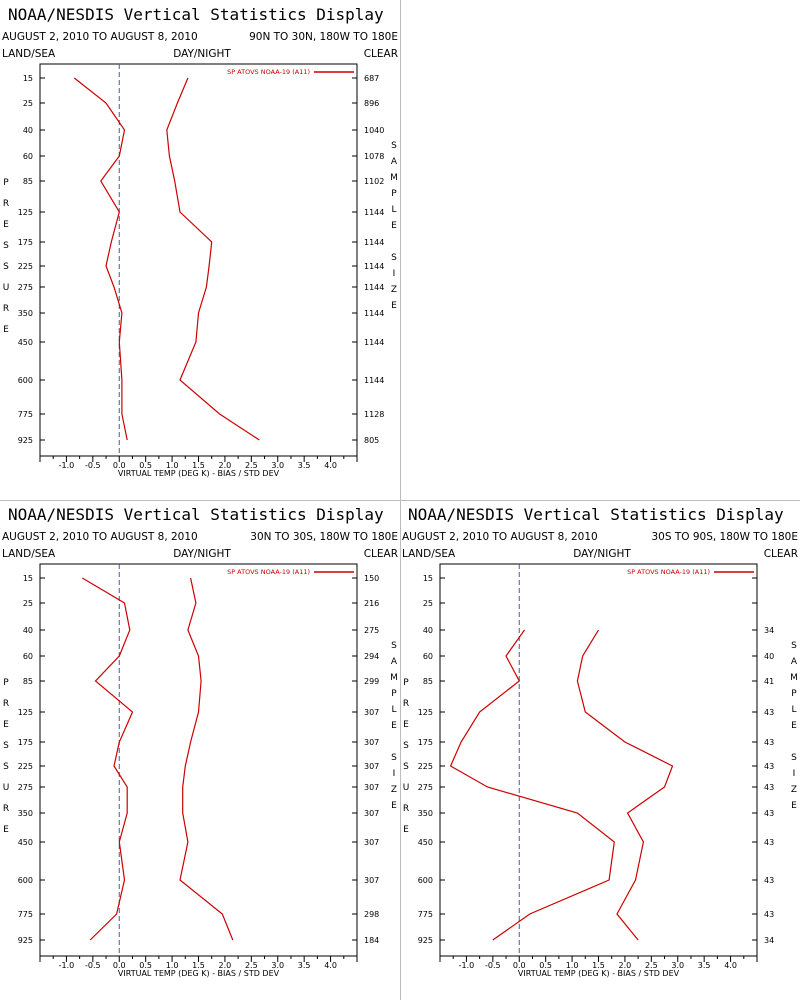 This screenshot has width=800, height=1000. I want to click on sample-size-label: 298, so click(371, 914).